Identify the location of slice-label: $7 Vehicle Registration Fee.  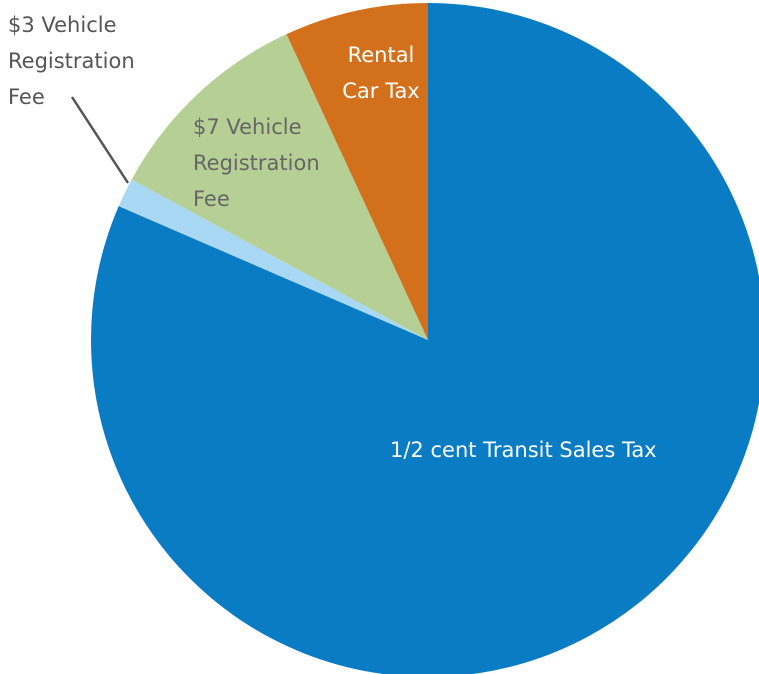
(256, 163).